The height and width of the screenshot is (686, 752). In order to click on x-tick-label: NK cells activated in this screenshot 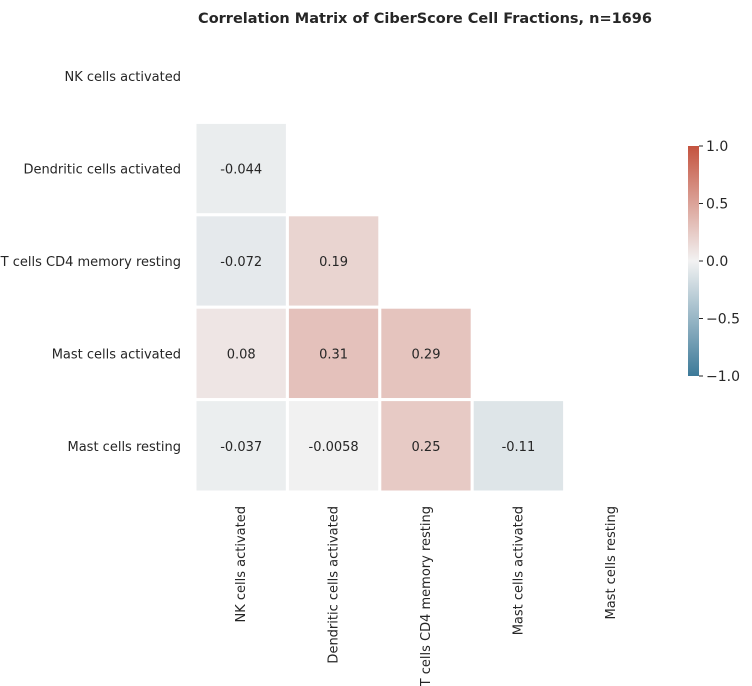, I will do `click(241, 564)`.